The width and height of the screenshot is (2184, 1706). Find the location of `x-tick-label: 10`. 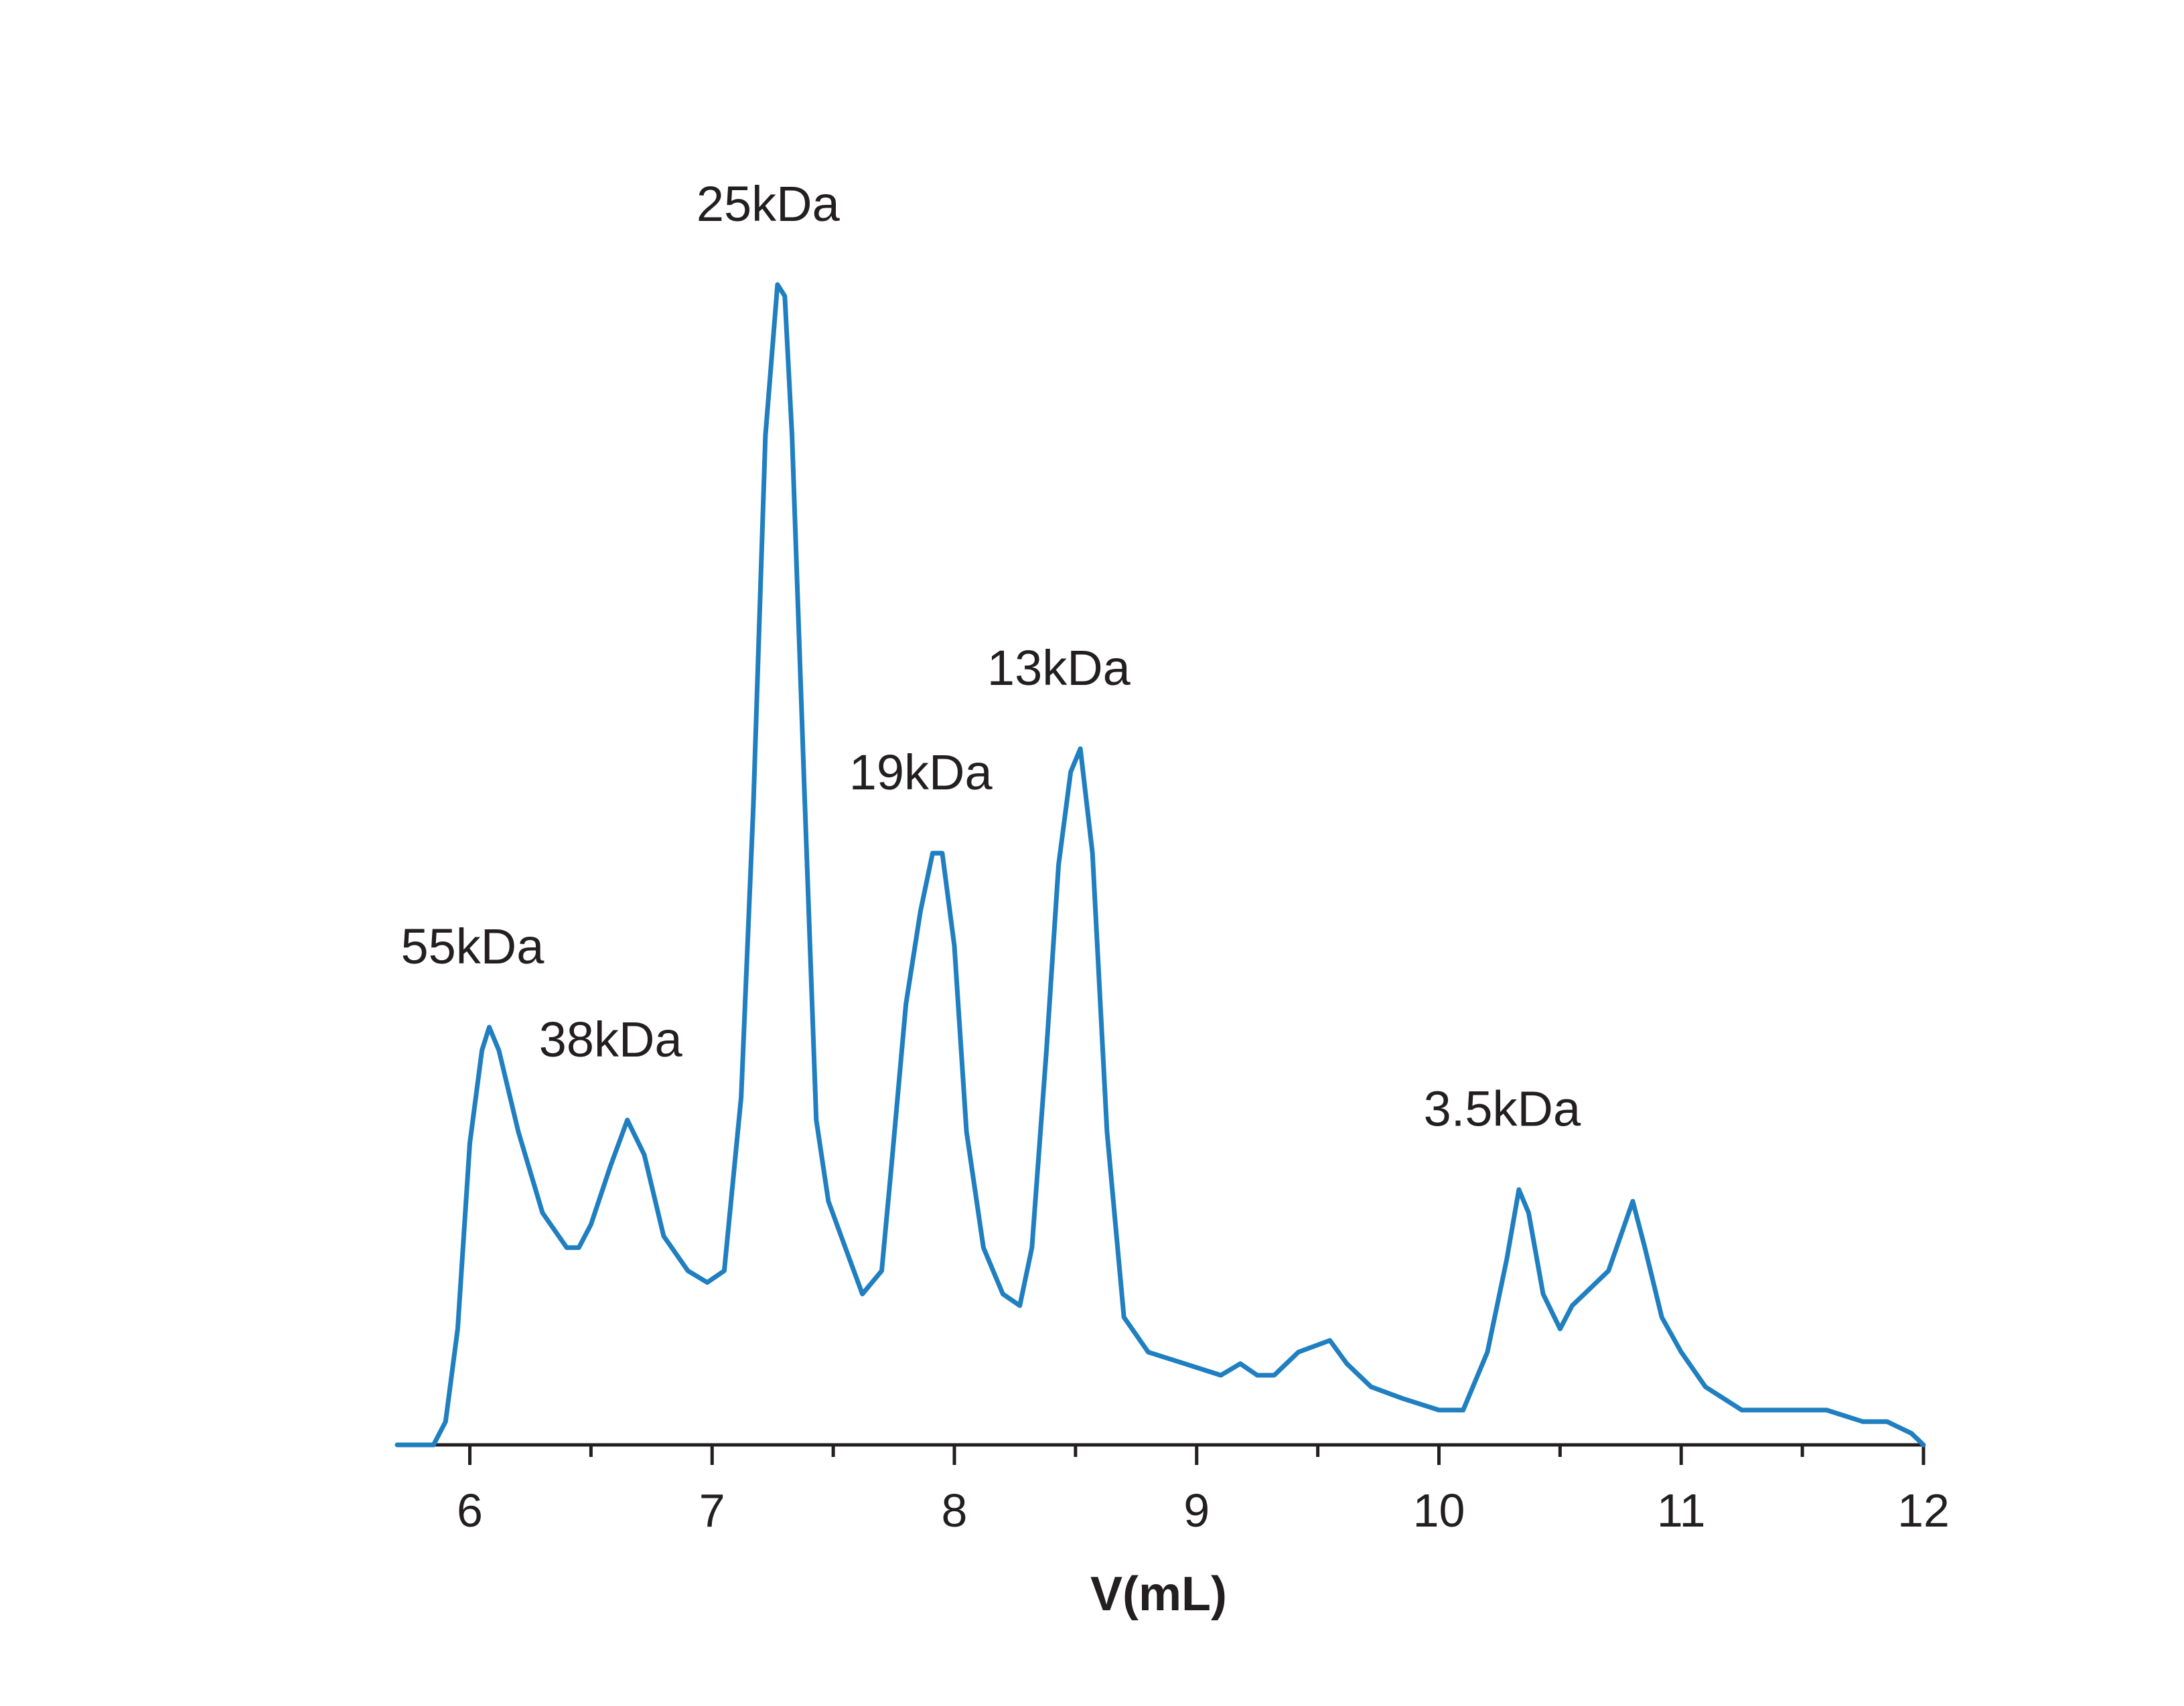

x-tick-label: 10 is located at coordinates (1439, 1510).